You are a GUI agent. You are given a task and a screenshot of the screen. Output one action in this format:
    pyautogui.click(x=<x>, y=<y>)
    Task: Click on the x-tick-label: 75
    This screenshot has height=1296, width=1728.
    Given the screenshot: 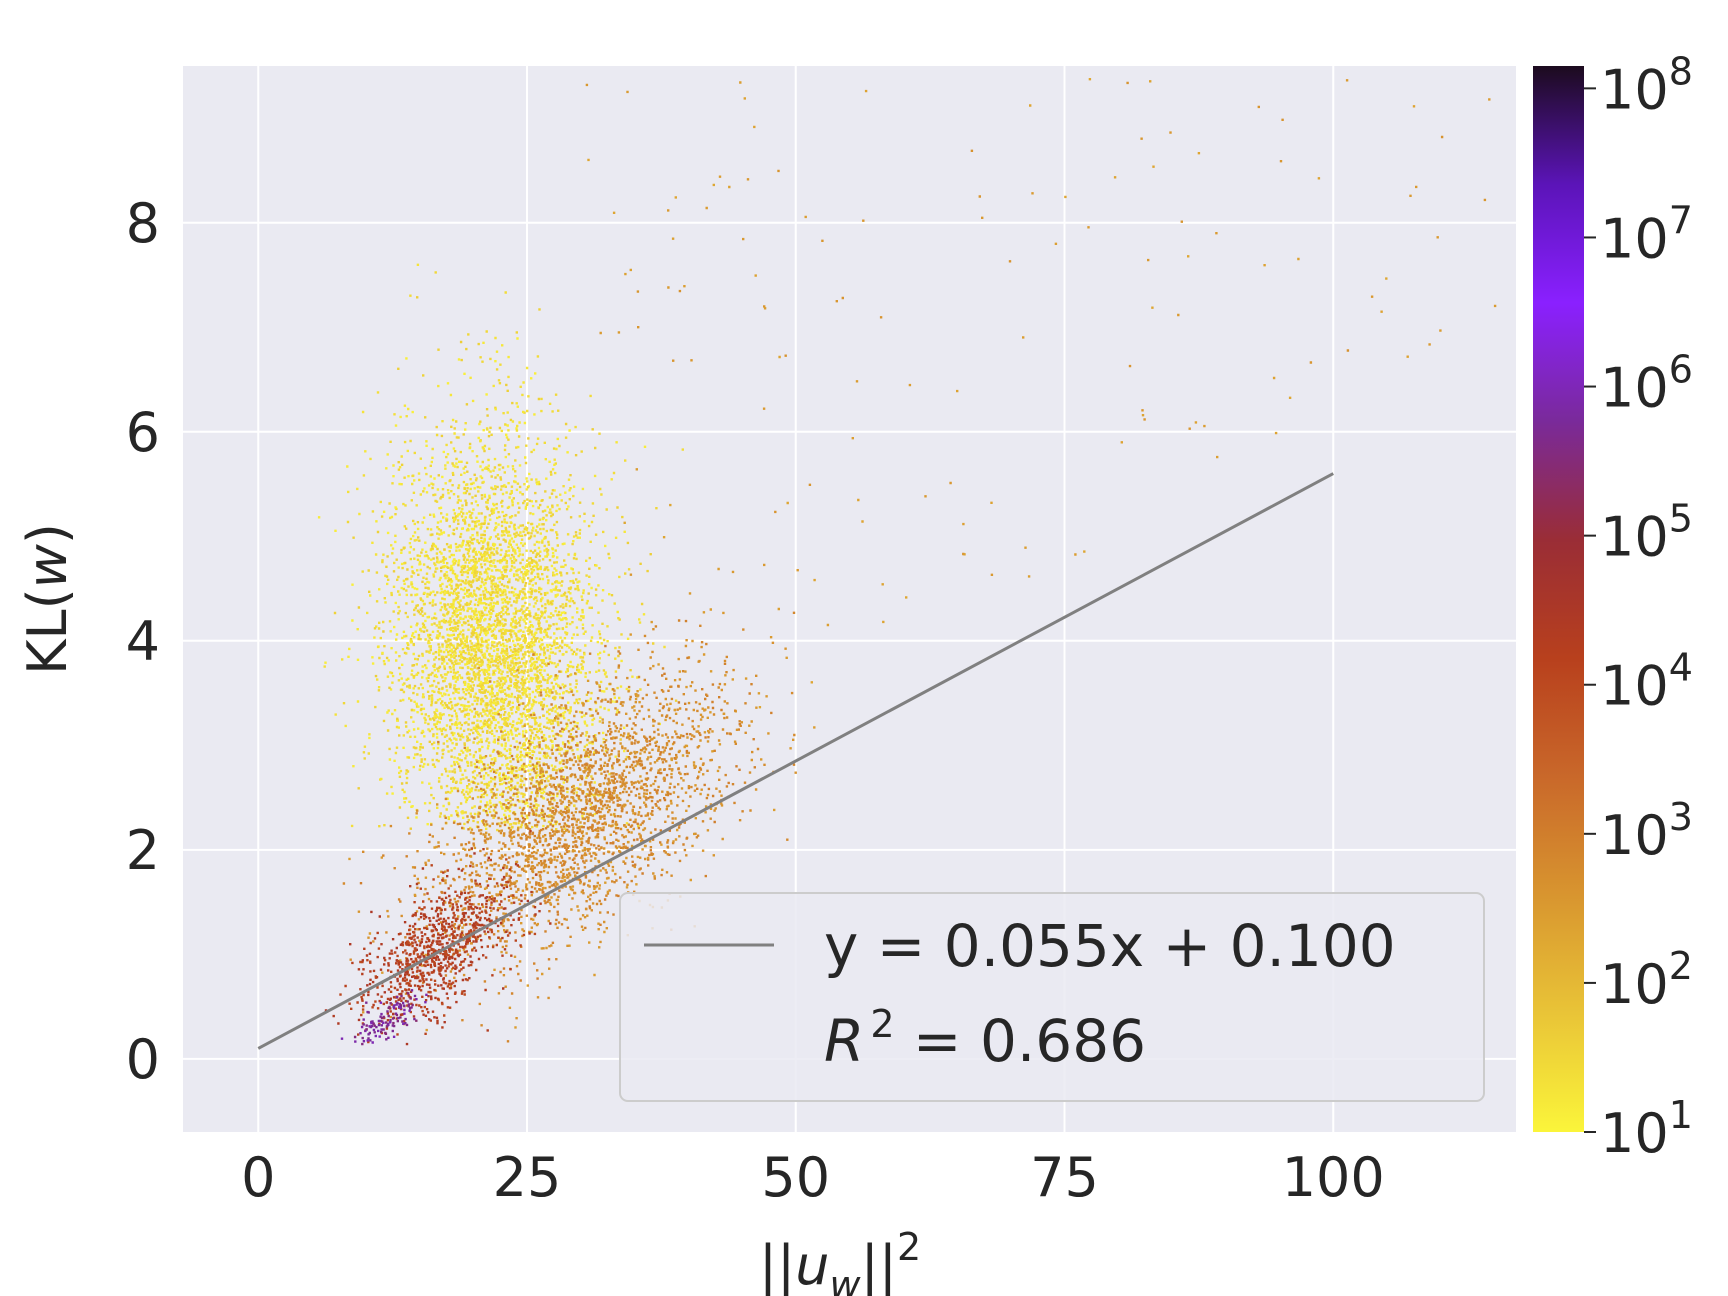 What is the action you would take?
    pyautogui.click(x=1064, y=1177)
    